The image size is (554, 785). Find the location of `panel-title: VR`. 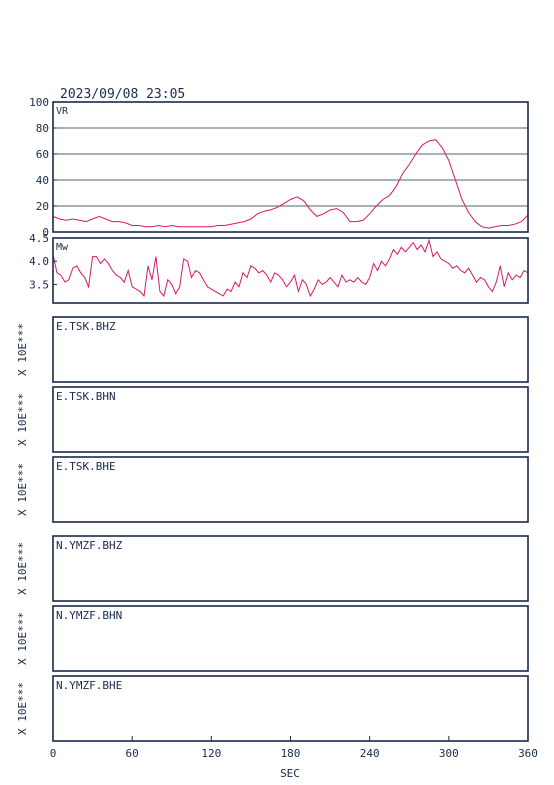

panel-title: VR is located at coordinates (62, 111).